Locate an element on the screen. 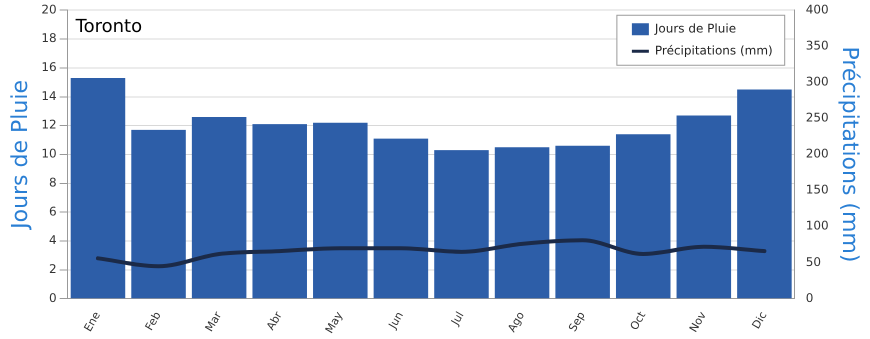  x-tick-label: Oct is located at coordinates (638, 320).